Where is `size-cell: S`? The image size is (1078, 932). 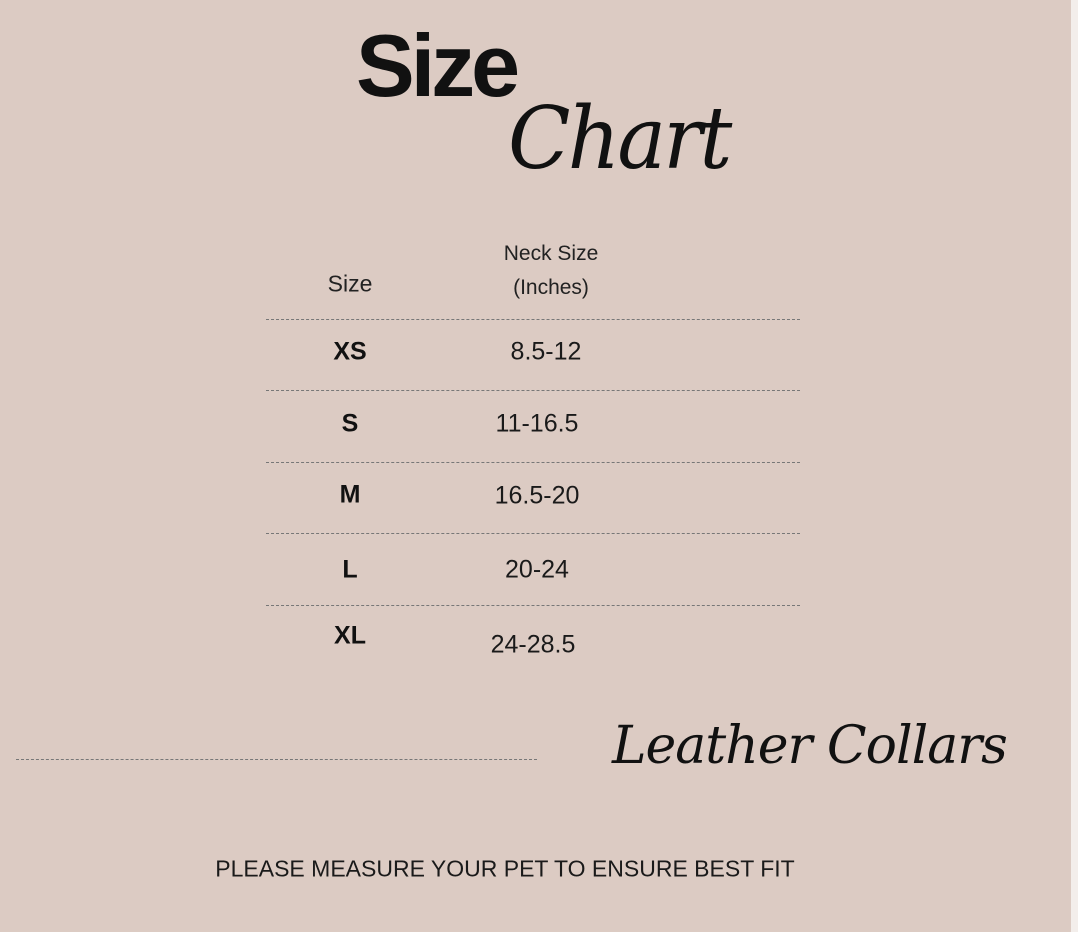
size-cell: S is located at coordinates (350, 423).